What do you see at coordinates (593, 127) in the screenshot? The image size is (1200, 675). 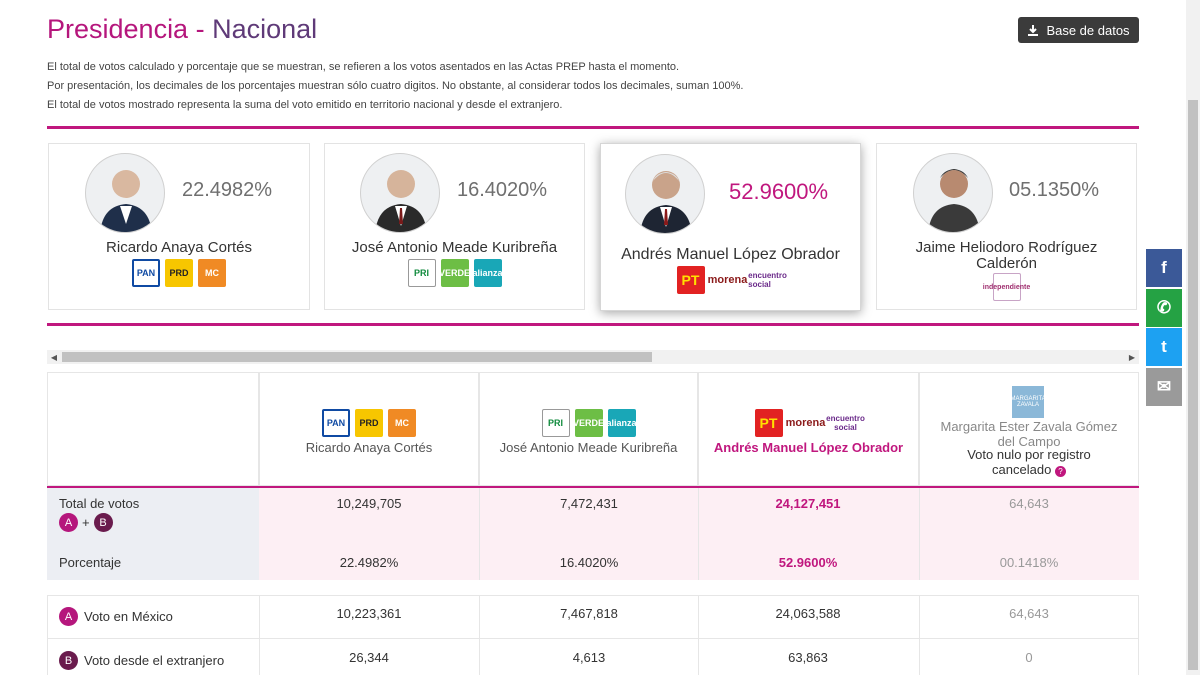 I see `top-divider` at bounding box center [593, 127].